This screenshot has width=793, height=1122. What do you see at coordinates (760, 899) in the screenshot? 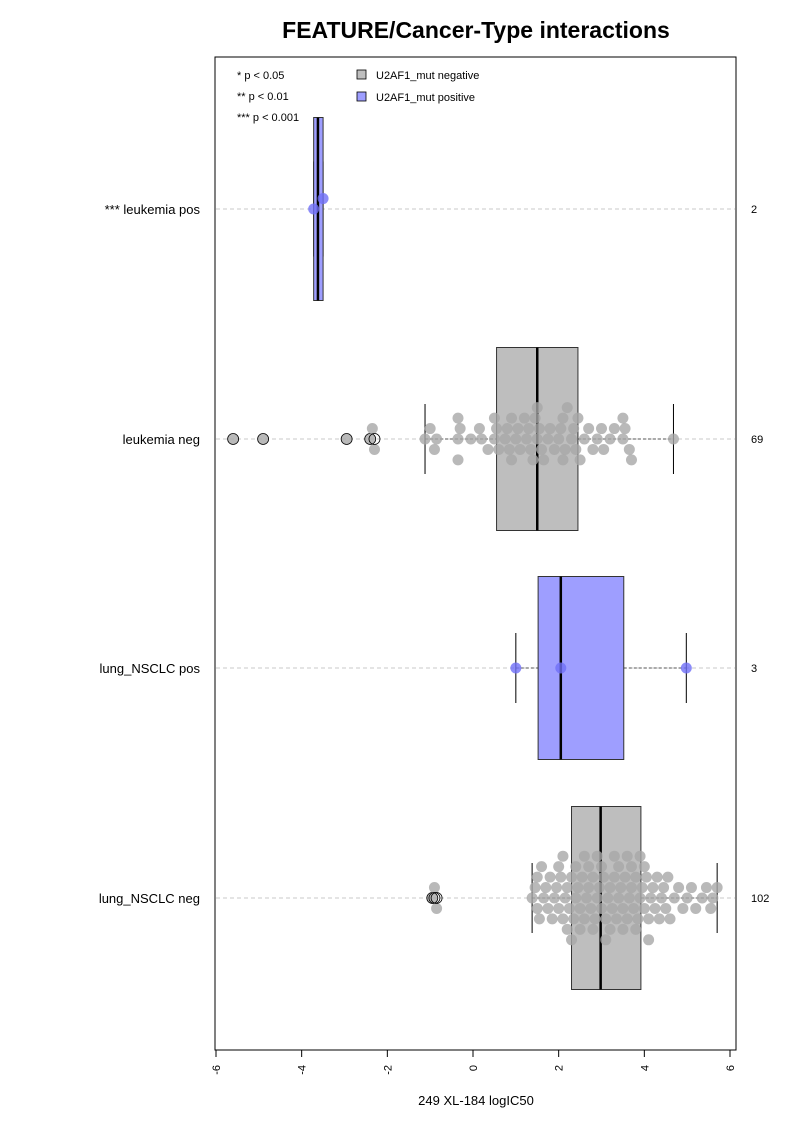
I see `group-count-lung-nsclc-neg: 102` at bounding box center [760, 899].